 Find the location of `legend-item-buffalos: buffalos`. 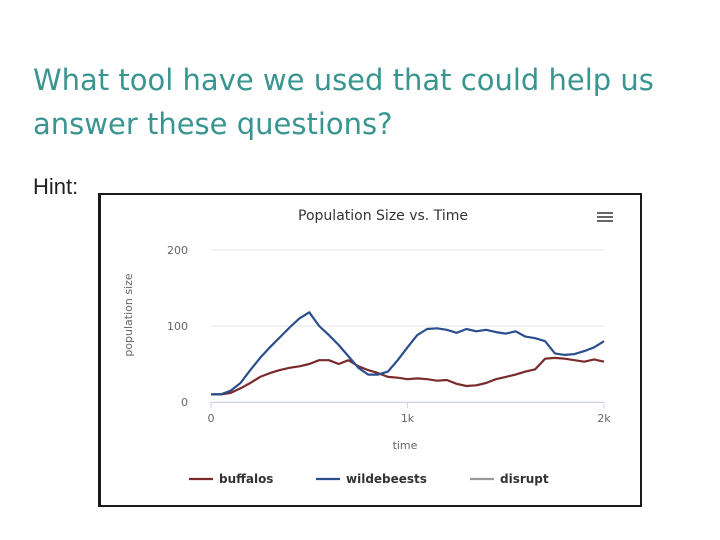

legend-item-buffalos: buffalos is located at coordinates (231, 479).